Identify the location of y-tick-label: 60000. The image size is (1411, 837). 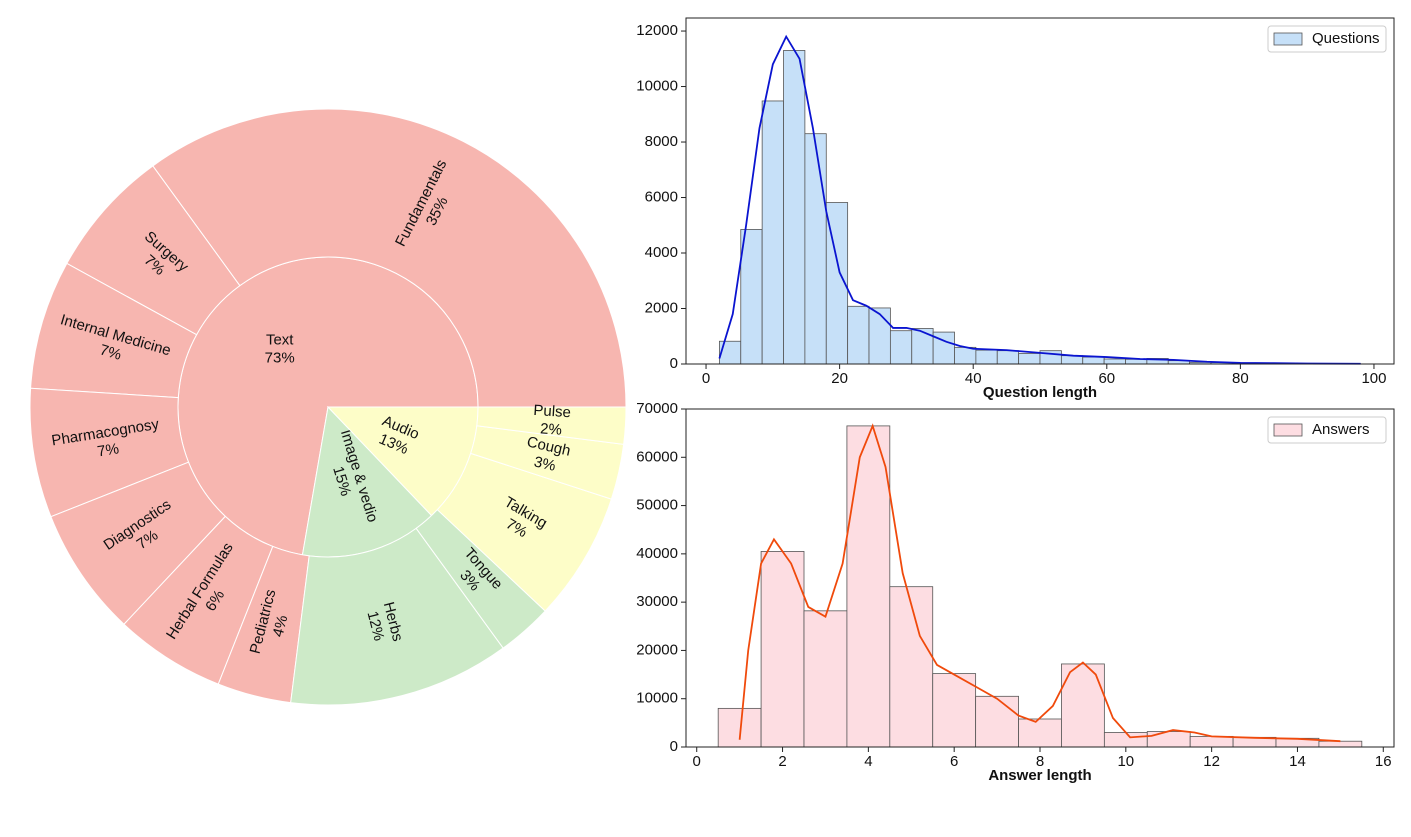
(657, 456).